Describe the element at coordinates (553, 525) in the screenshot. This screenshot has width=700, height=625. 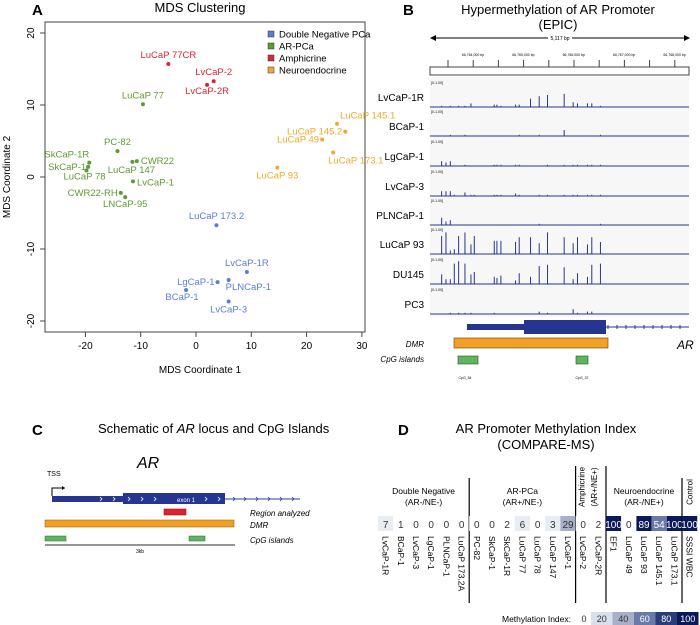
I see `methylation-value: 3` at that location.